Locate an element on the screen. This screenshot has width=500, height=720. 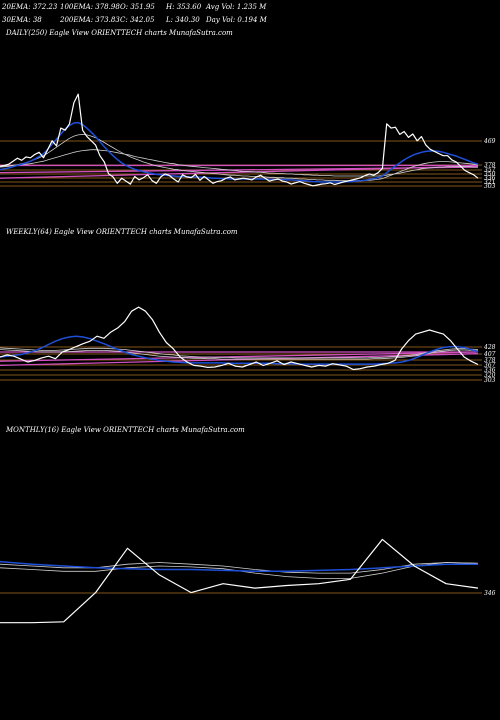
header-20ema: 20EMA: 372.23 is located at coordinates (29, 7).